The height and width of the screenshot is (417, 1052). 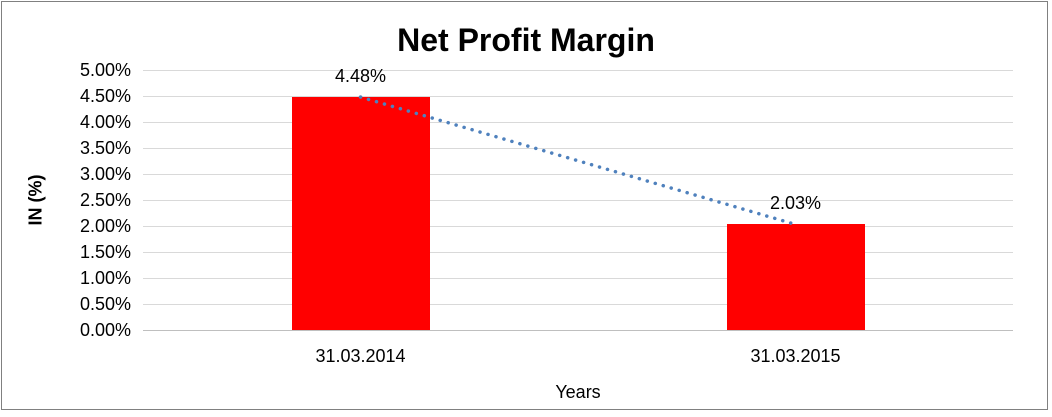 What do you see at coordinates (578, 330) in the screenshot?
I see `x-axis-line` at bounding box center [578, 330].